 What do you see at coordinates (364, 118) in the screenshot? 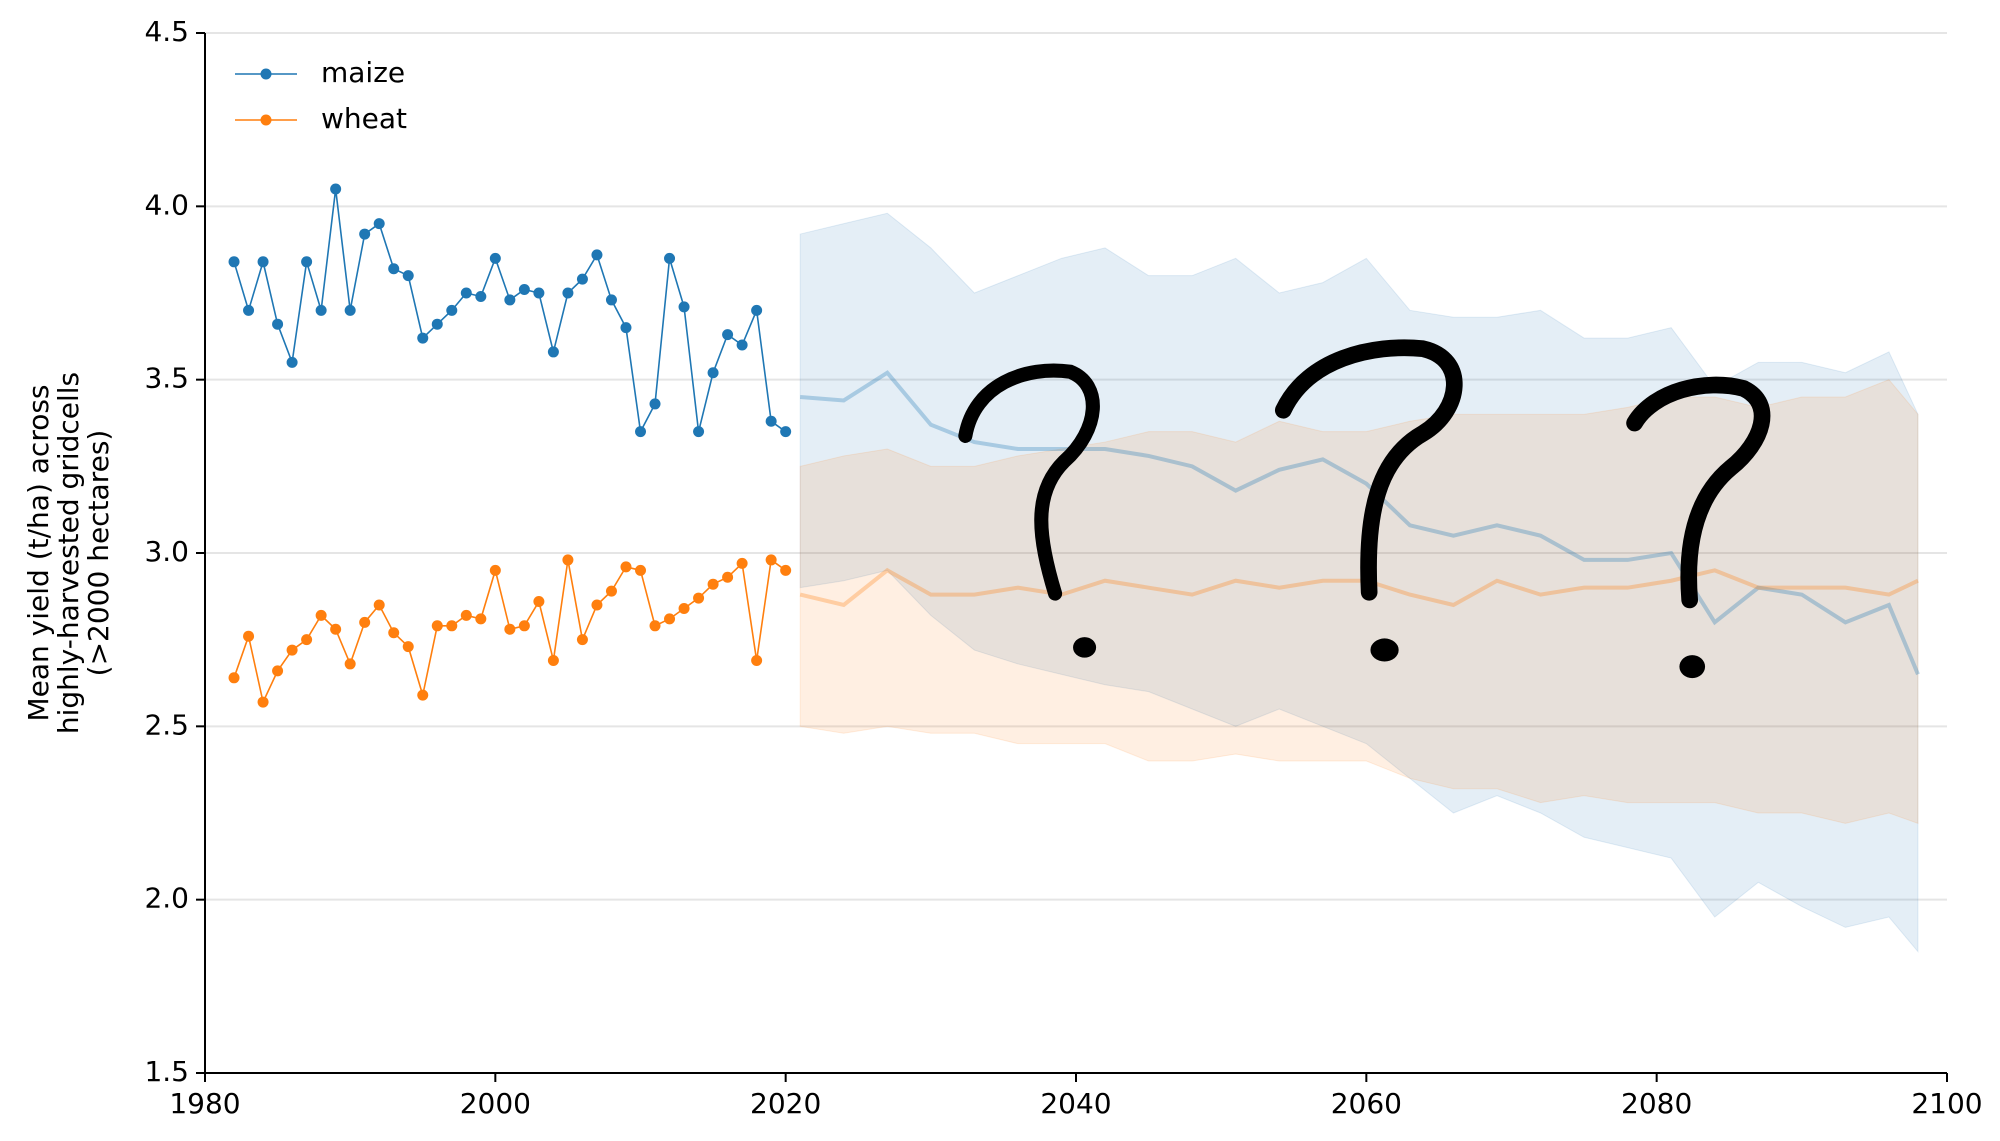
I see `legend-label: wheat` at bounding box center [364, 118].